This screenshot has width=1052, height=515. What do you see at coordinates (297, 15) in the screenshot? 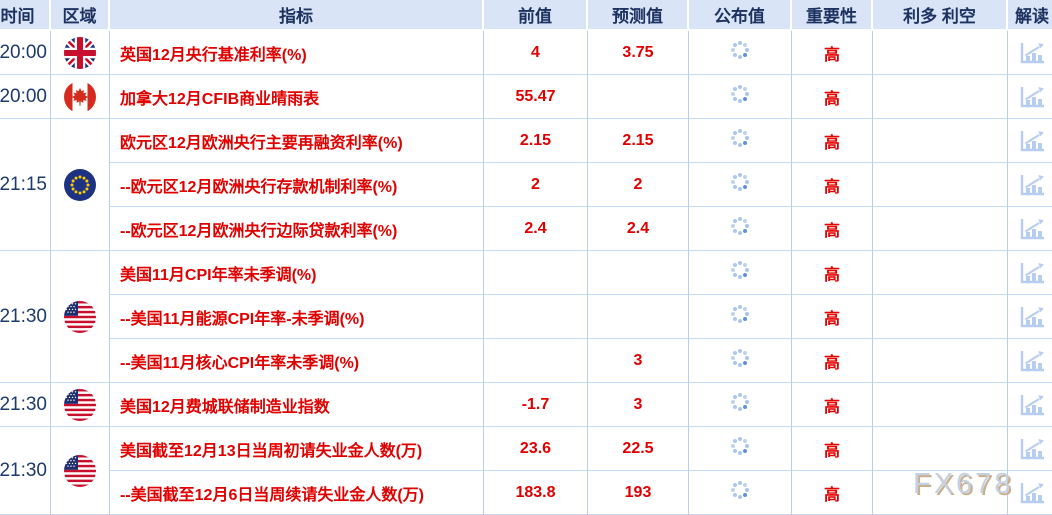
I see `col-header-indicator: 指标` at bounding box center [297, 15].